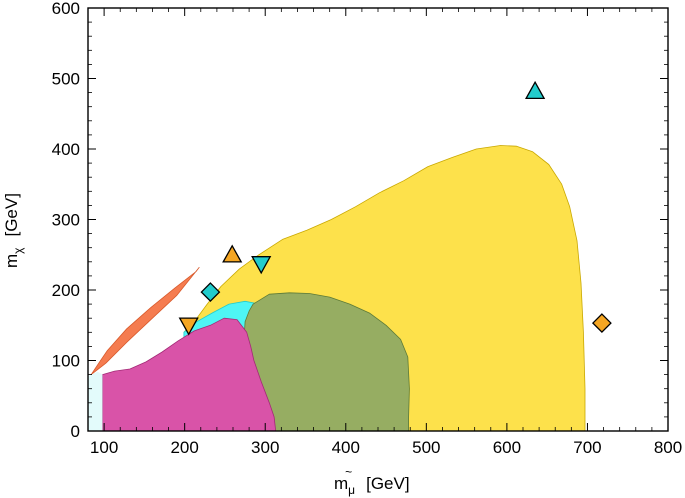  Describe the element at coordinates (145, 321) in the screenshot. I see `region-orange` at that location.